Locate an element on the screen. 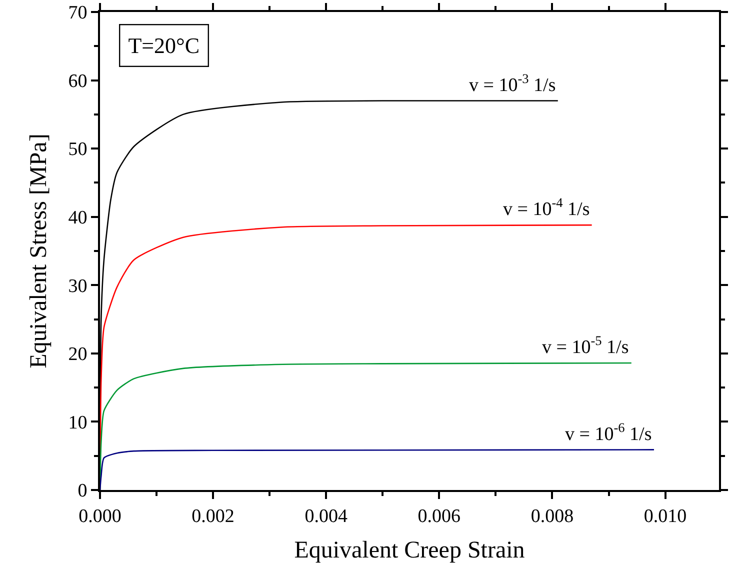 This screenshot has width=730, height=585. y-tick-label: 30 is located at coordinates (78, 286).